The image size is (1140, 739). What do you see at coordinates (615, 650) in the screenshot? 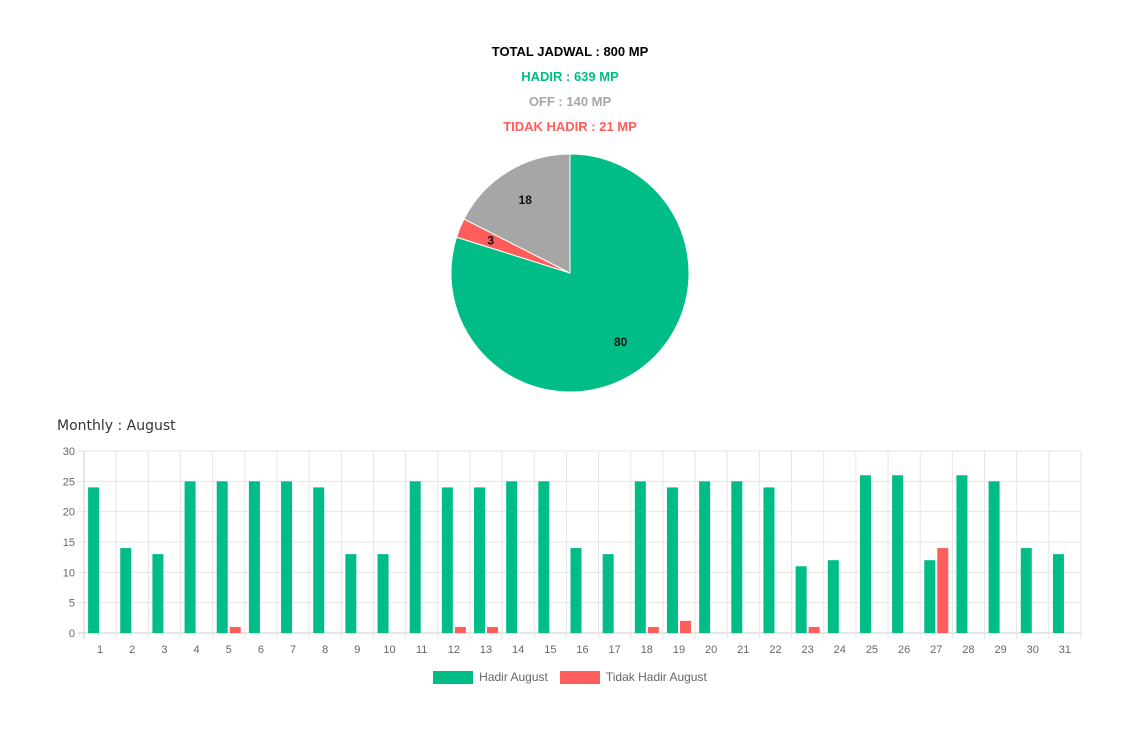
I see `x-tick-label: 17` at bounding box center [615, 650].